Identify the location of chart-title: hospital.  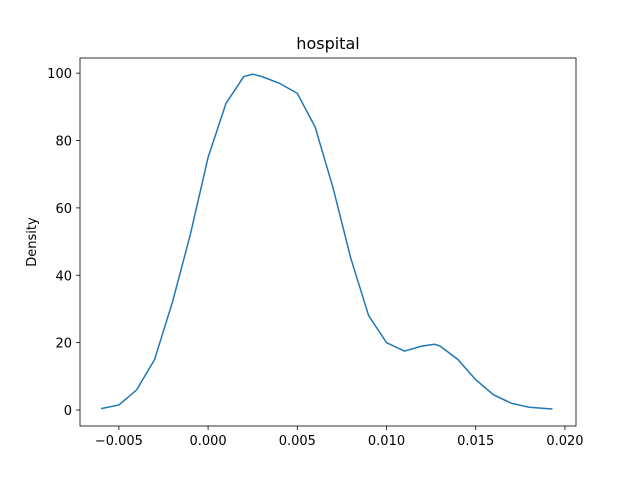
(327, 43).